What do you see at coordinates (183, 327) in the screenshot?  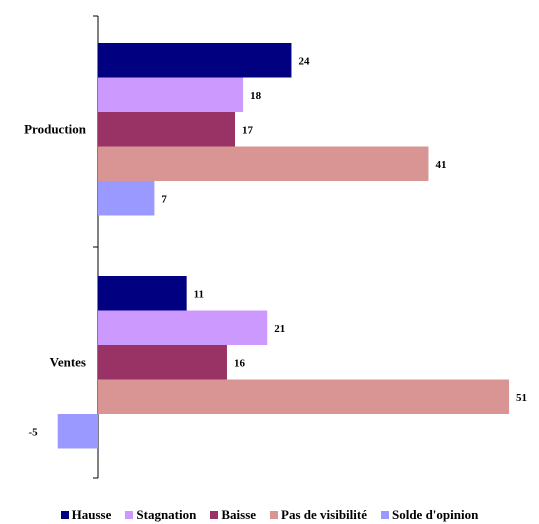 I see `bar-ventes-stagnation` at bounding box center [183, 327].